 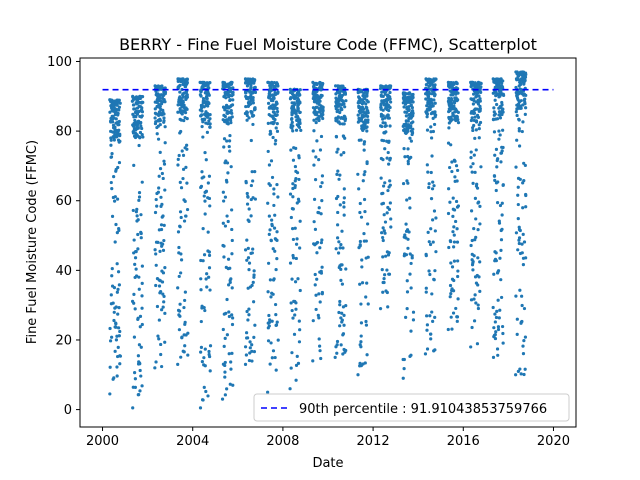 I want to click on y-tick-label: 0, so click(x=68, y=410).